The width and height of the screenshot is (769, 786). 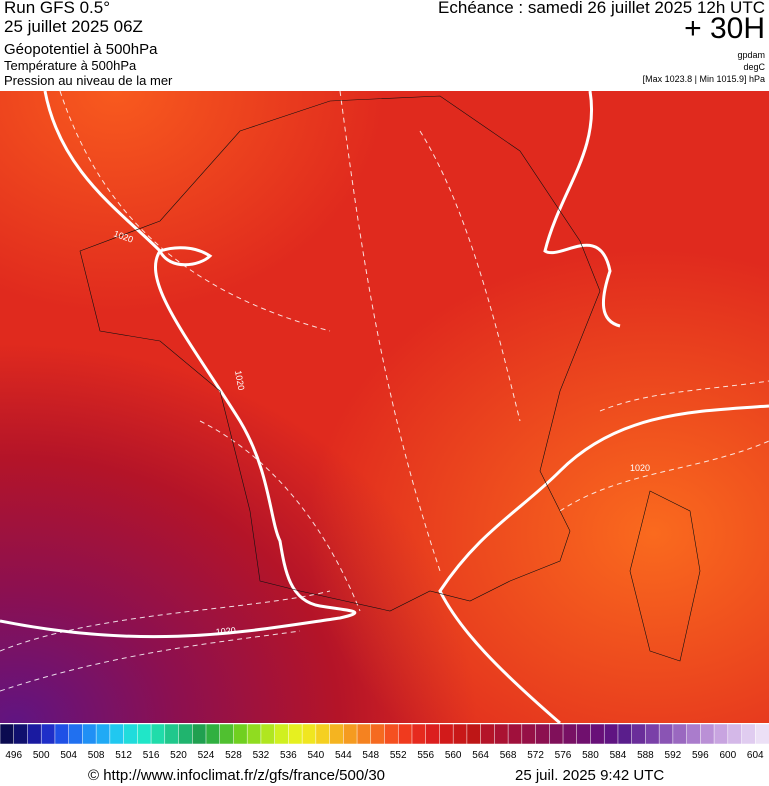 I want to click on colorbar-label: 544, so click(x=343, y=755).